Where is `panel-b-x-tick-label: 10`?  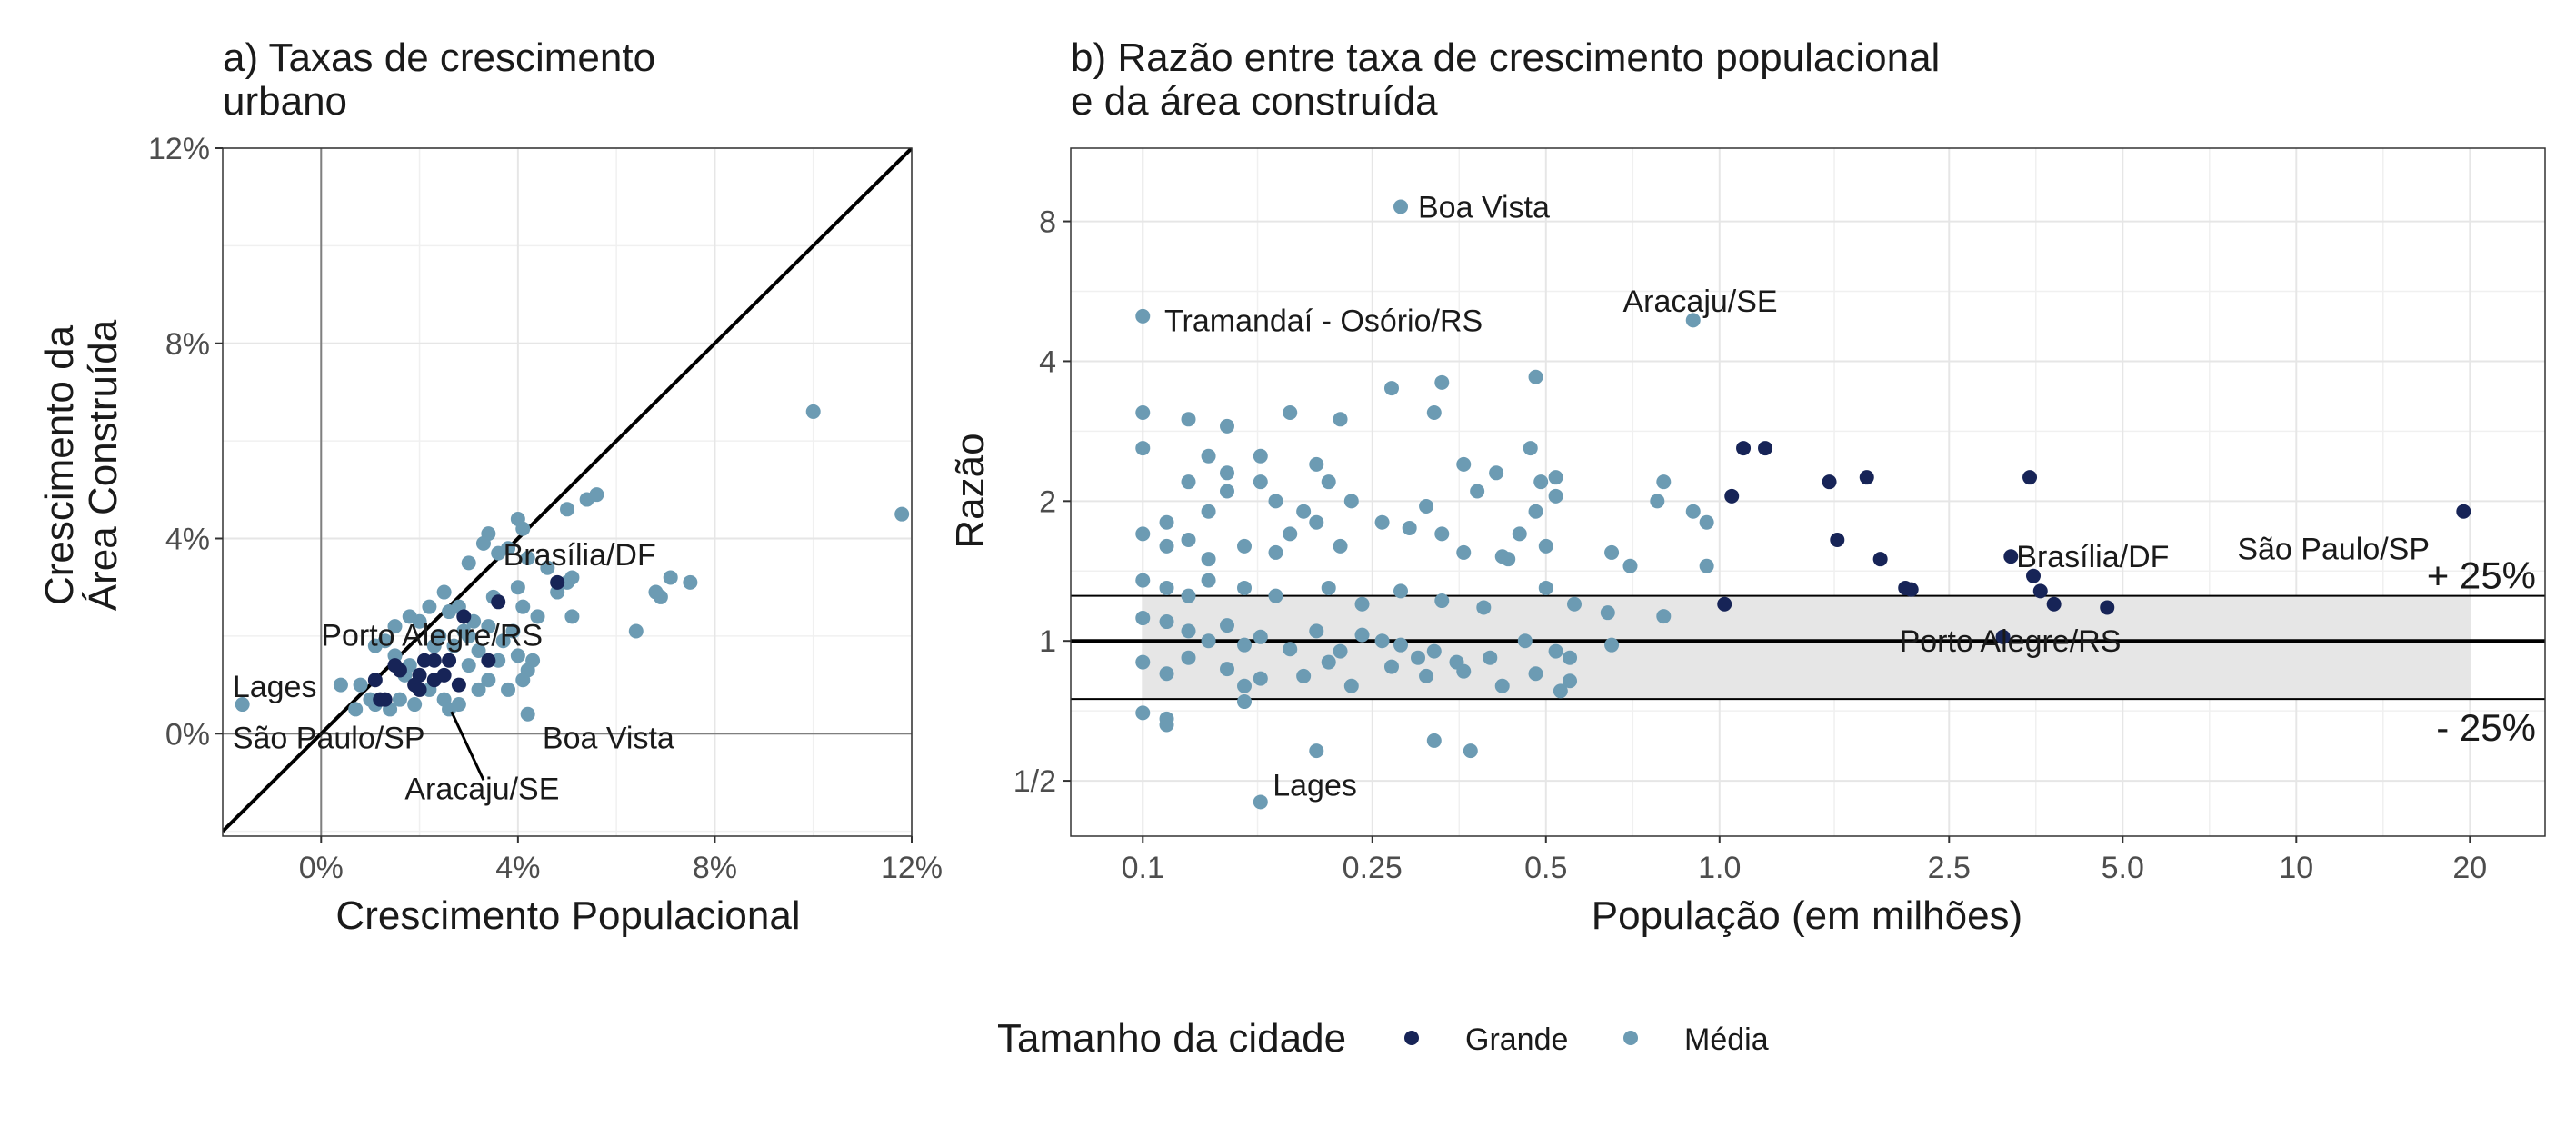
panel-b-x-tick-label: 10 is located at coordinates (2296, 868).